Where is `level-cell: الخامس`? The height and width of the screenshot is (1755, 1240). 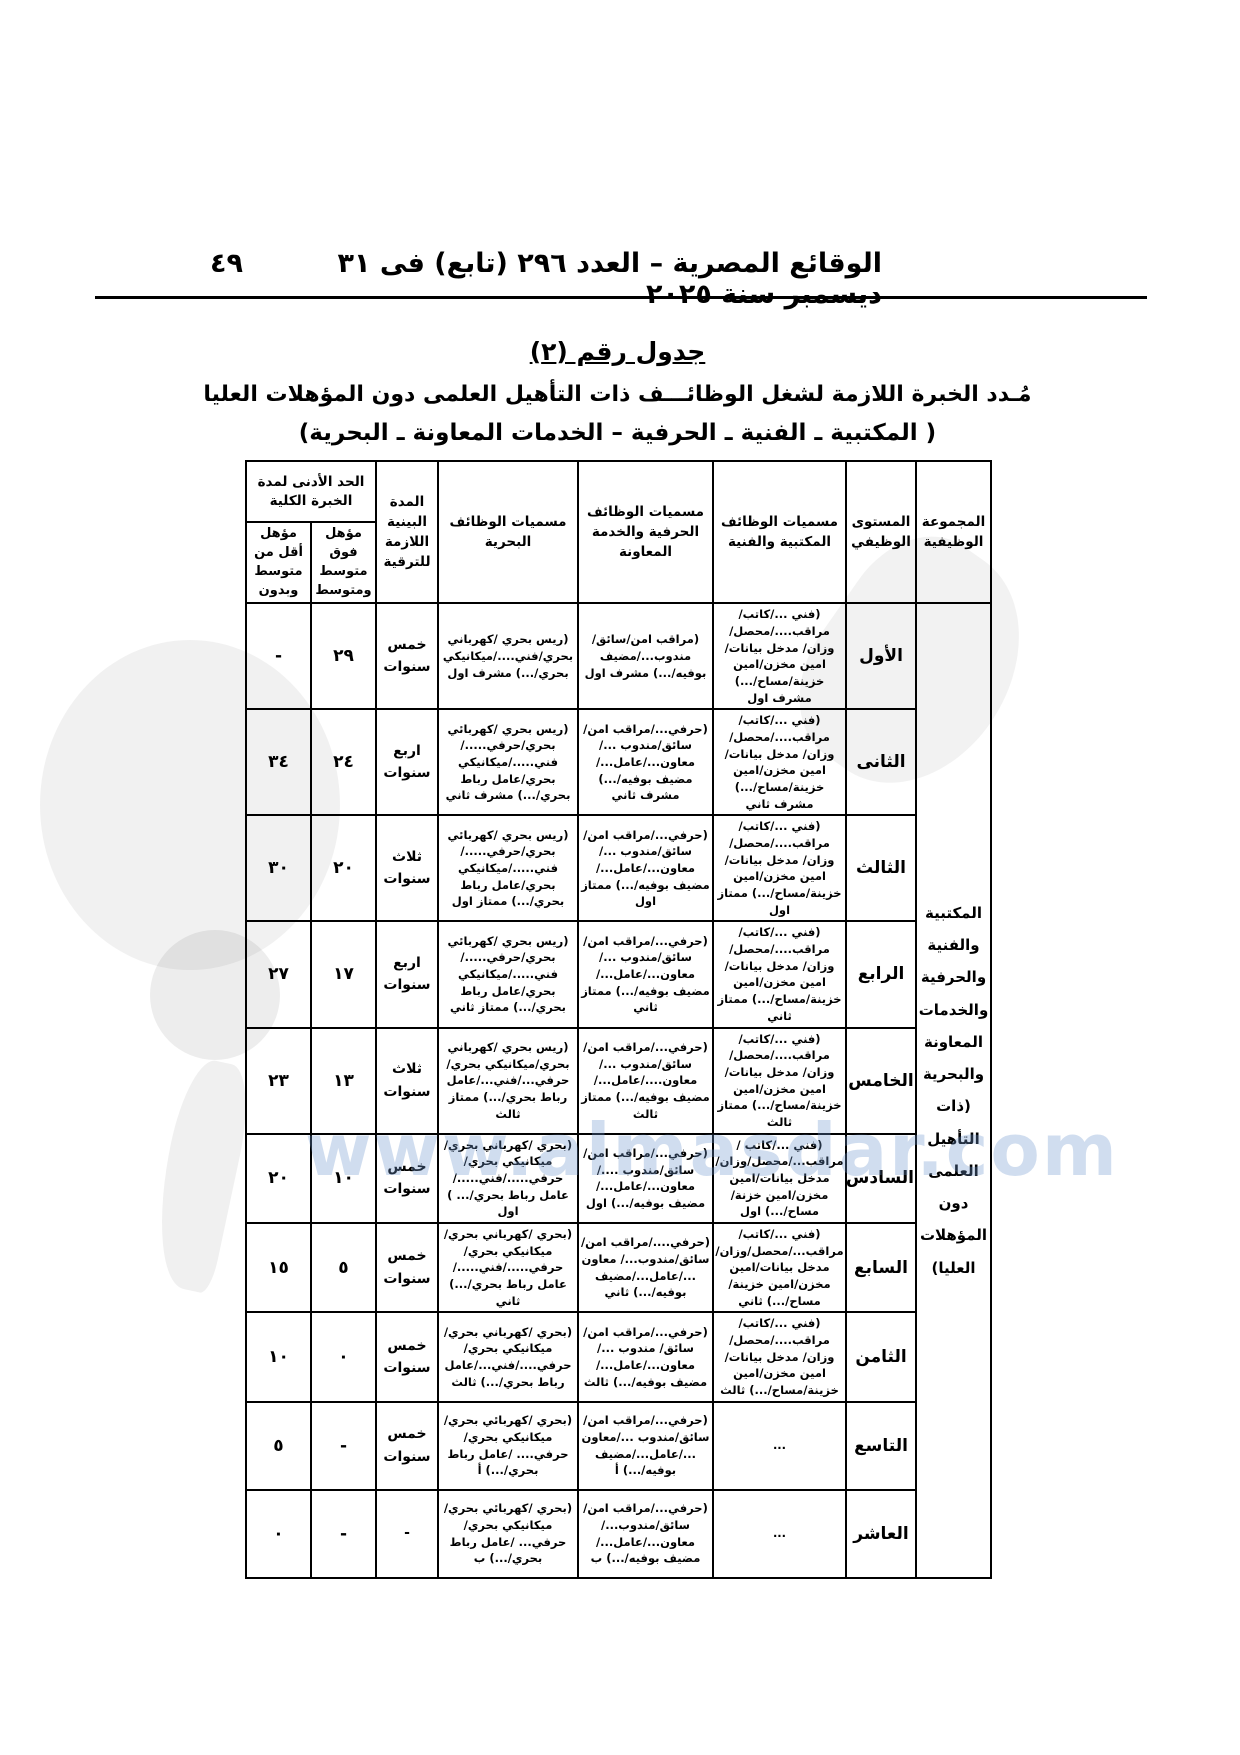 level-cell: الخامس is located at coordinates (881, 1080).